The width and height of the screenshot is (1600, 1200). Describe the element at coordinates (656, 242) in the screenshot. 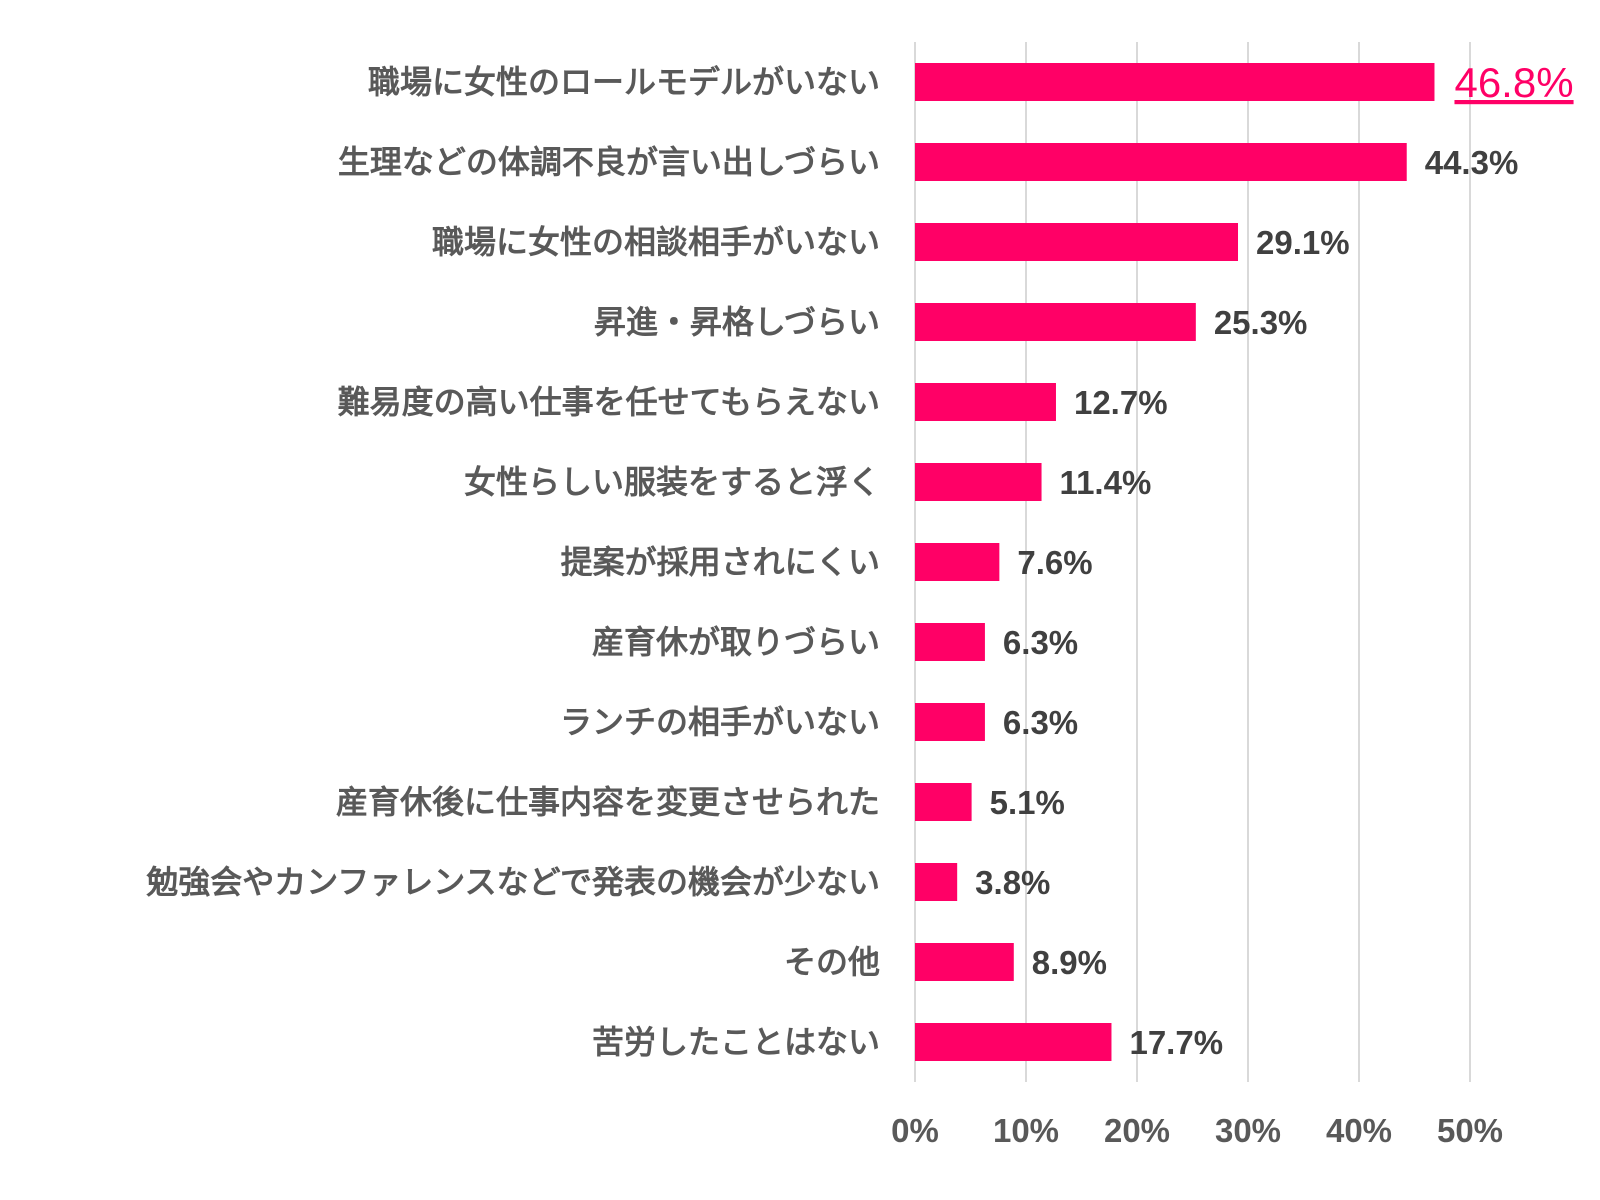

I see `category-label: 職場に女性の相談相手がいない` at that location.